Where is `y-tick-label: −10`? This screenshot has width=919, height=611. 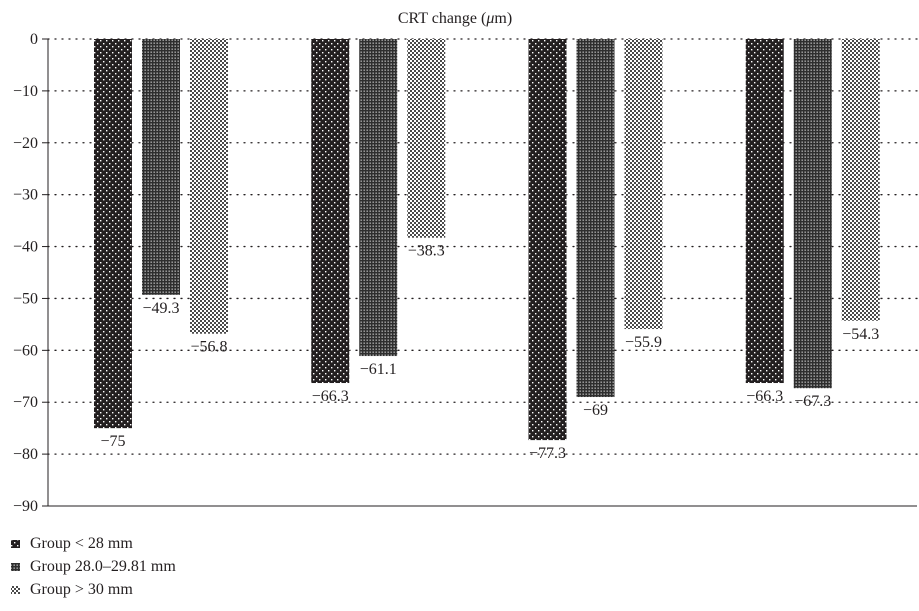
y-tick-label: −10 is located at coordinates (25, 91).